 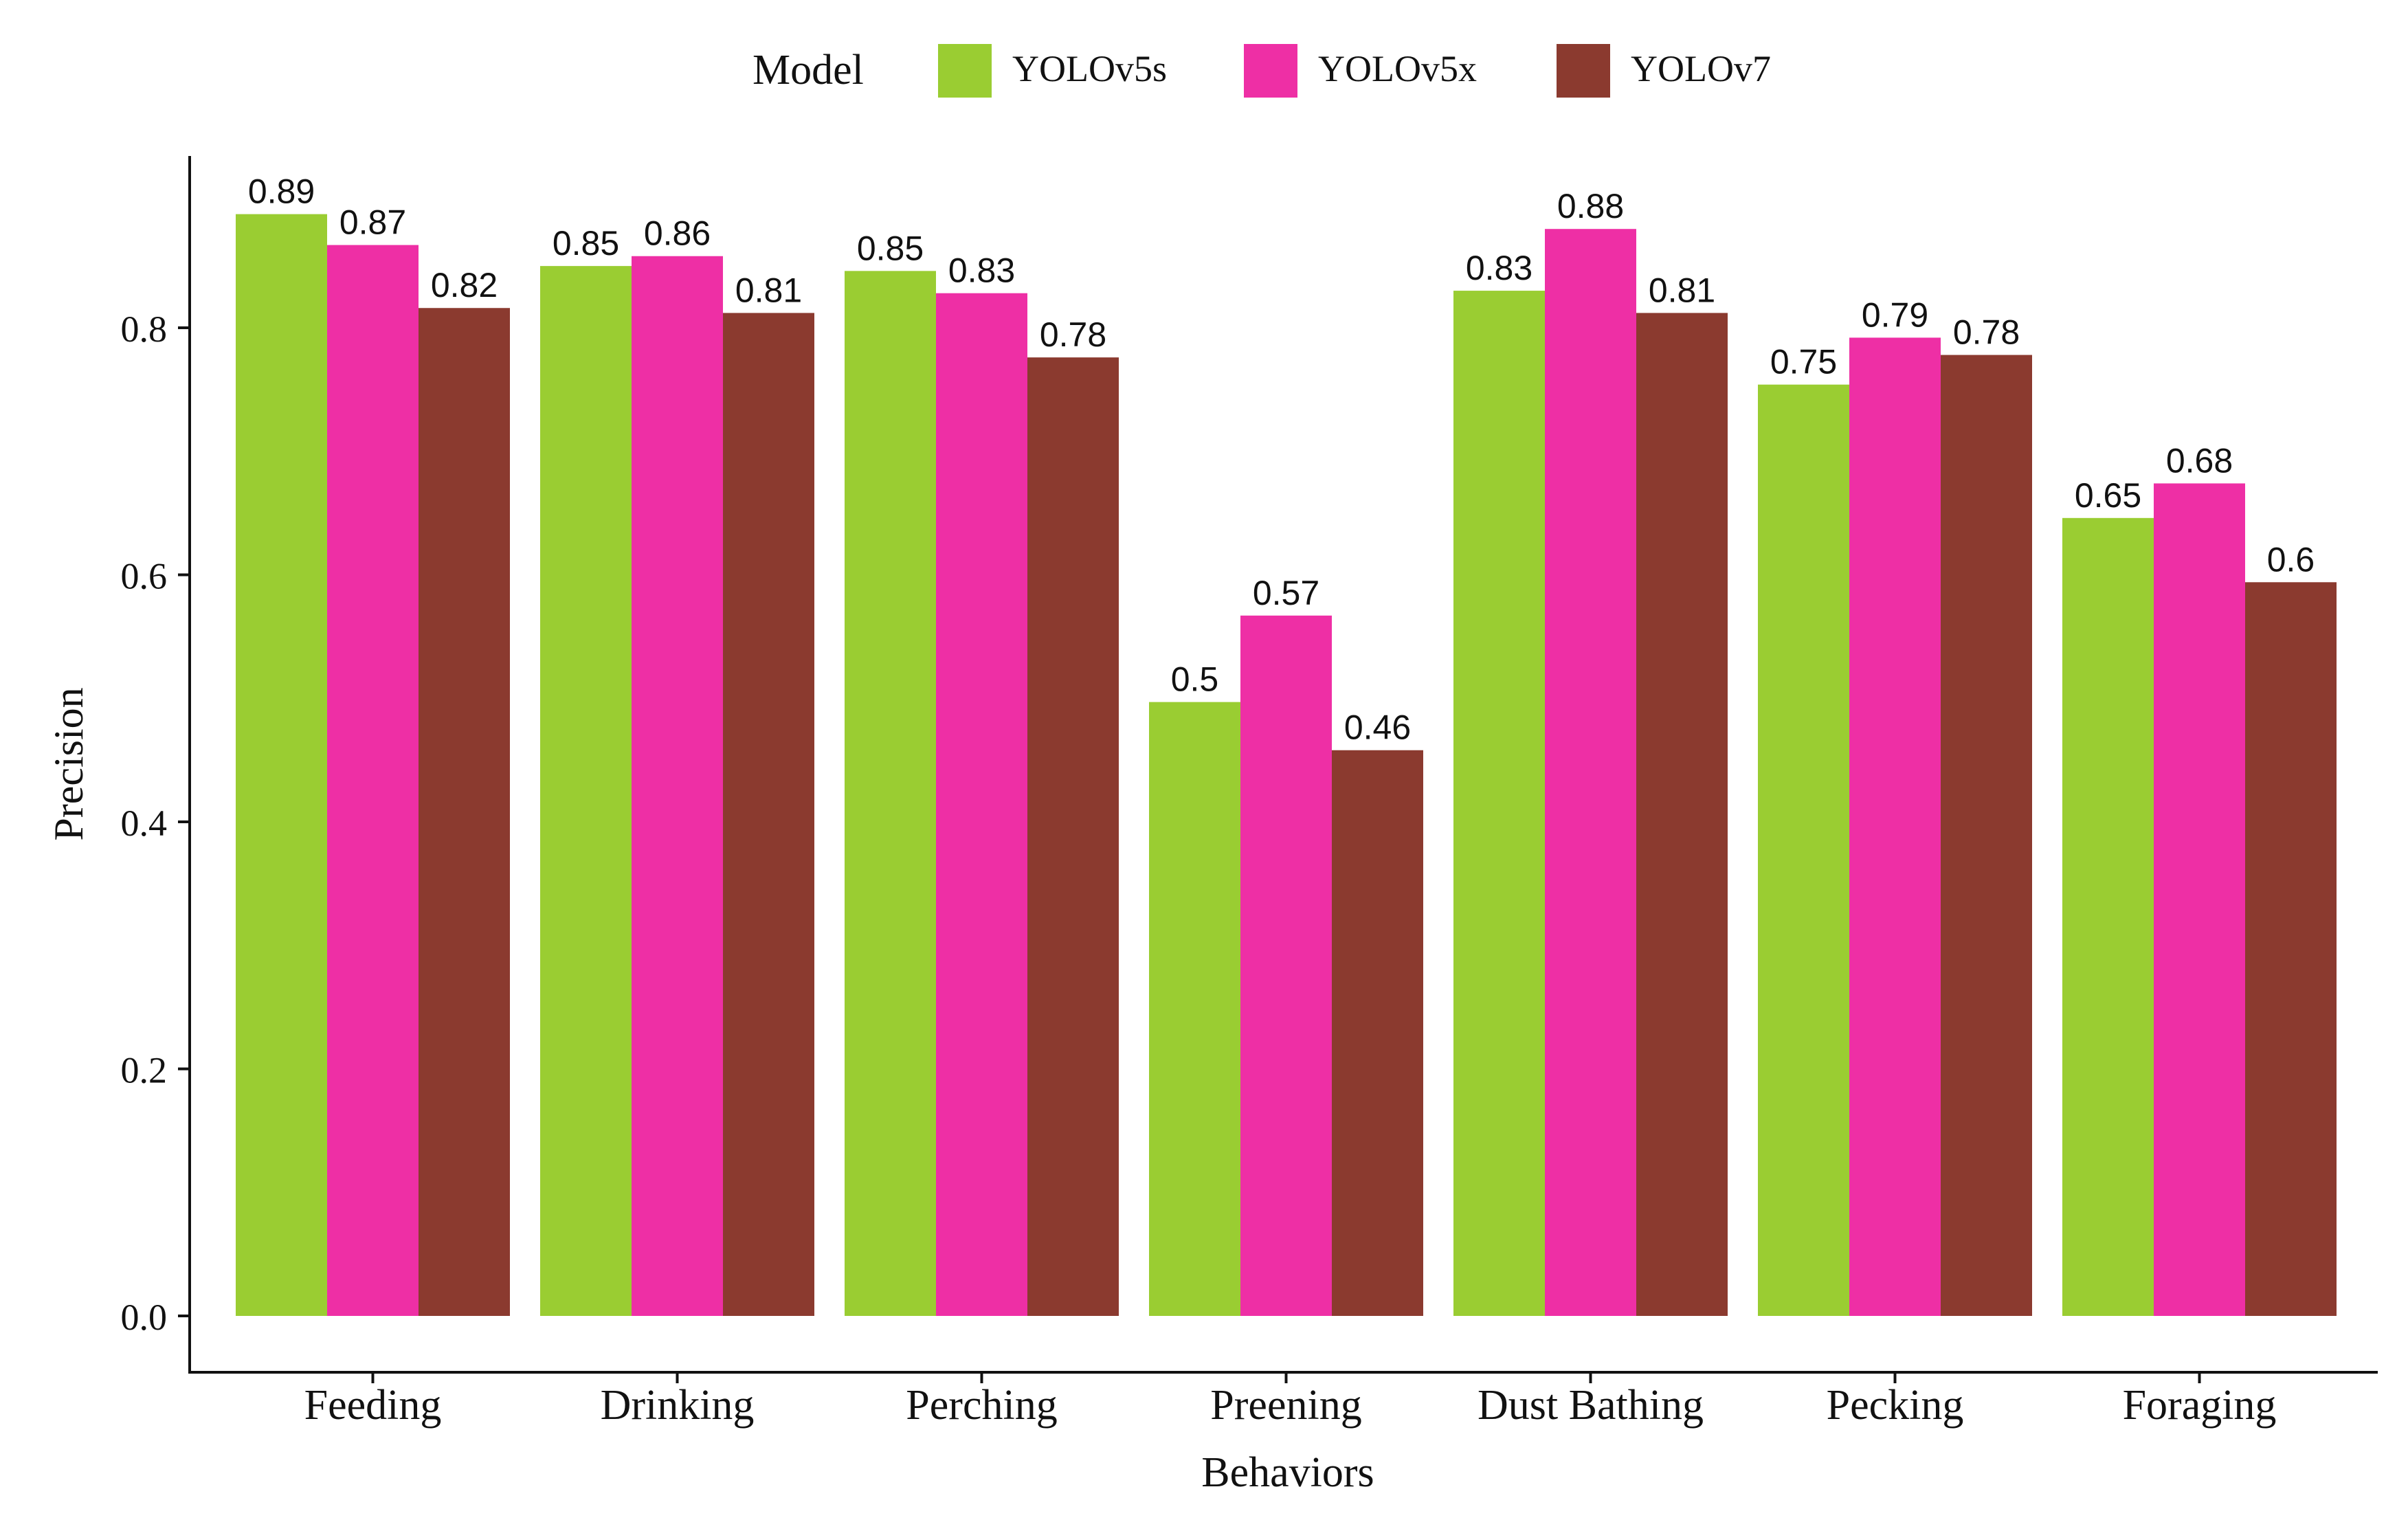 What do you see at coordinates (981, 804) in the screenshot?
I see `bar-yolov5x-perching` at bounding box center [981, 804].